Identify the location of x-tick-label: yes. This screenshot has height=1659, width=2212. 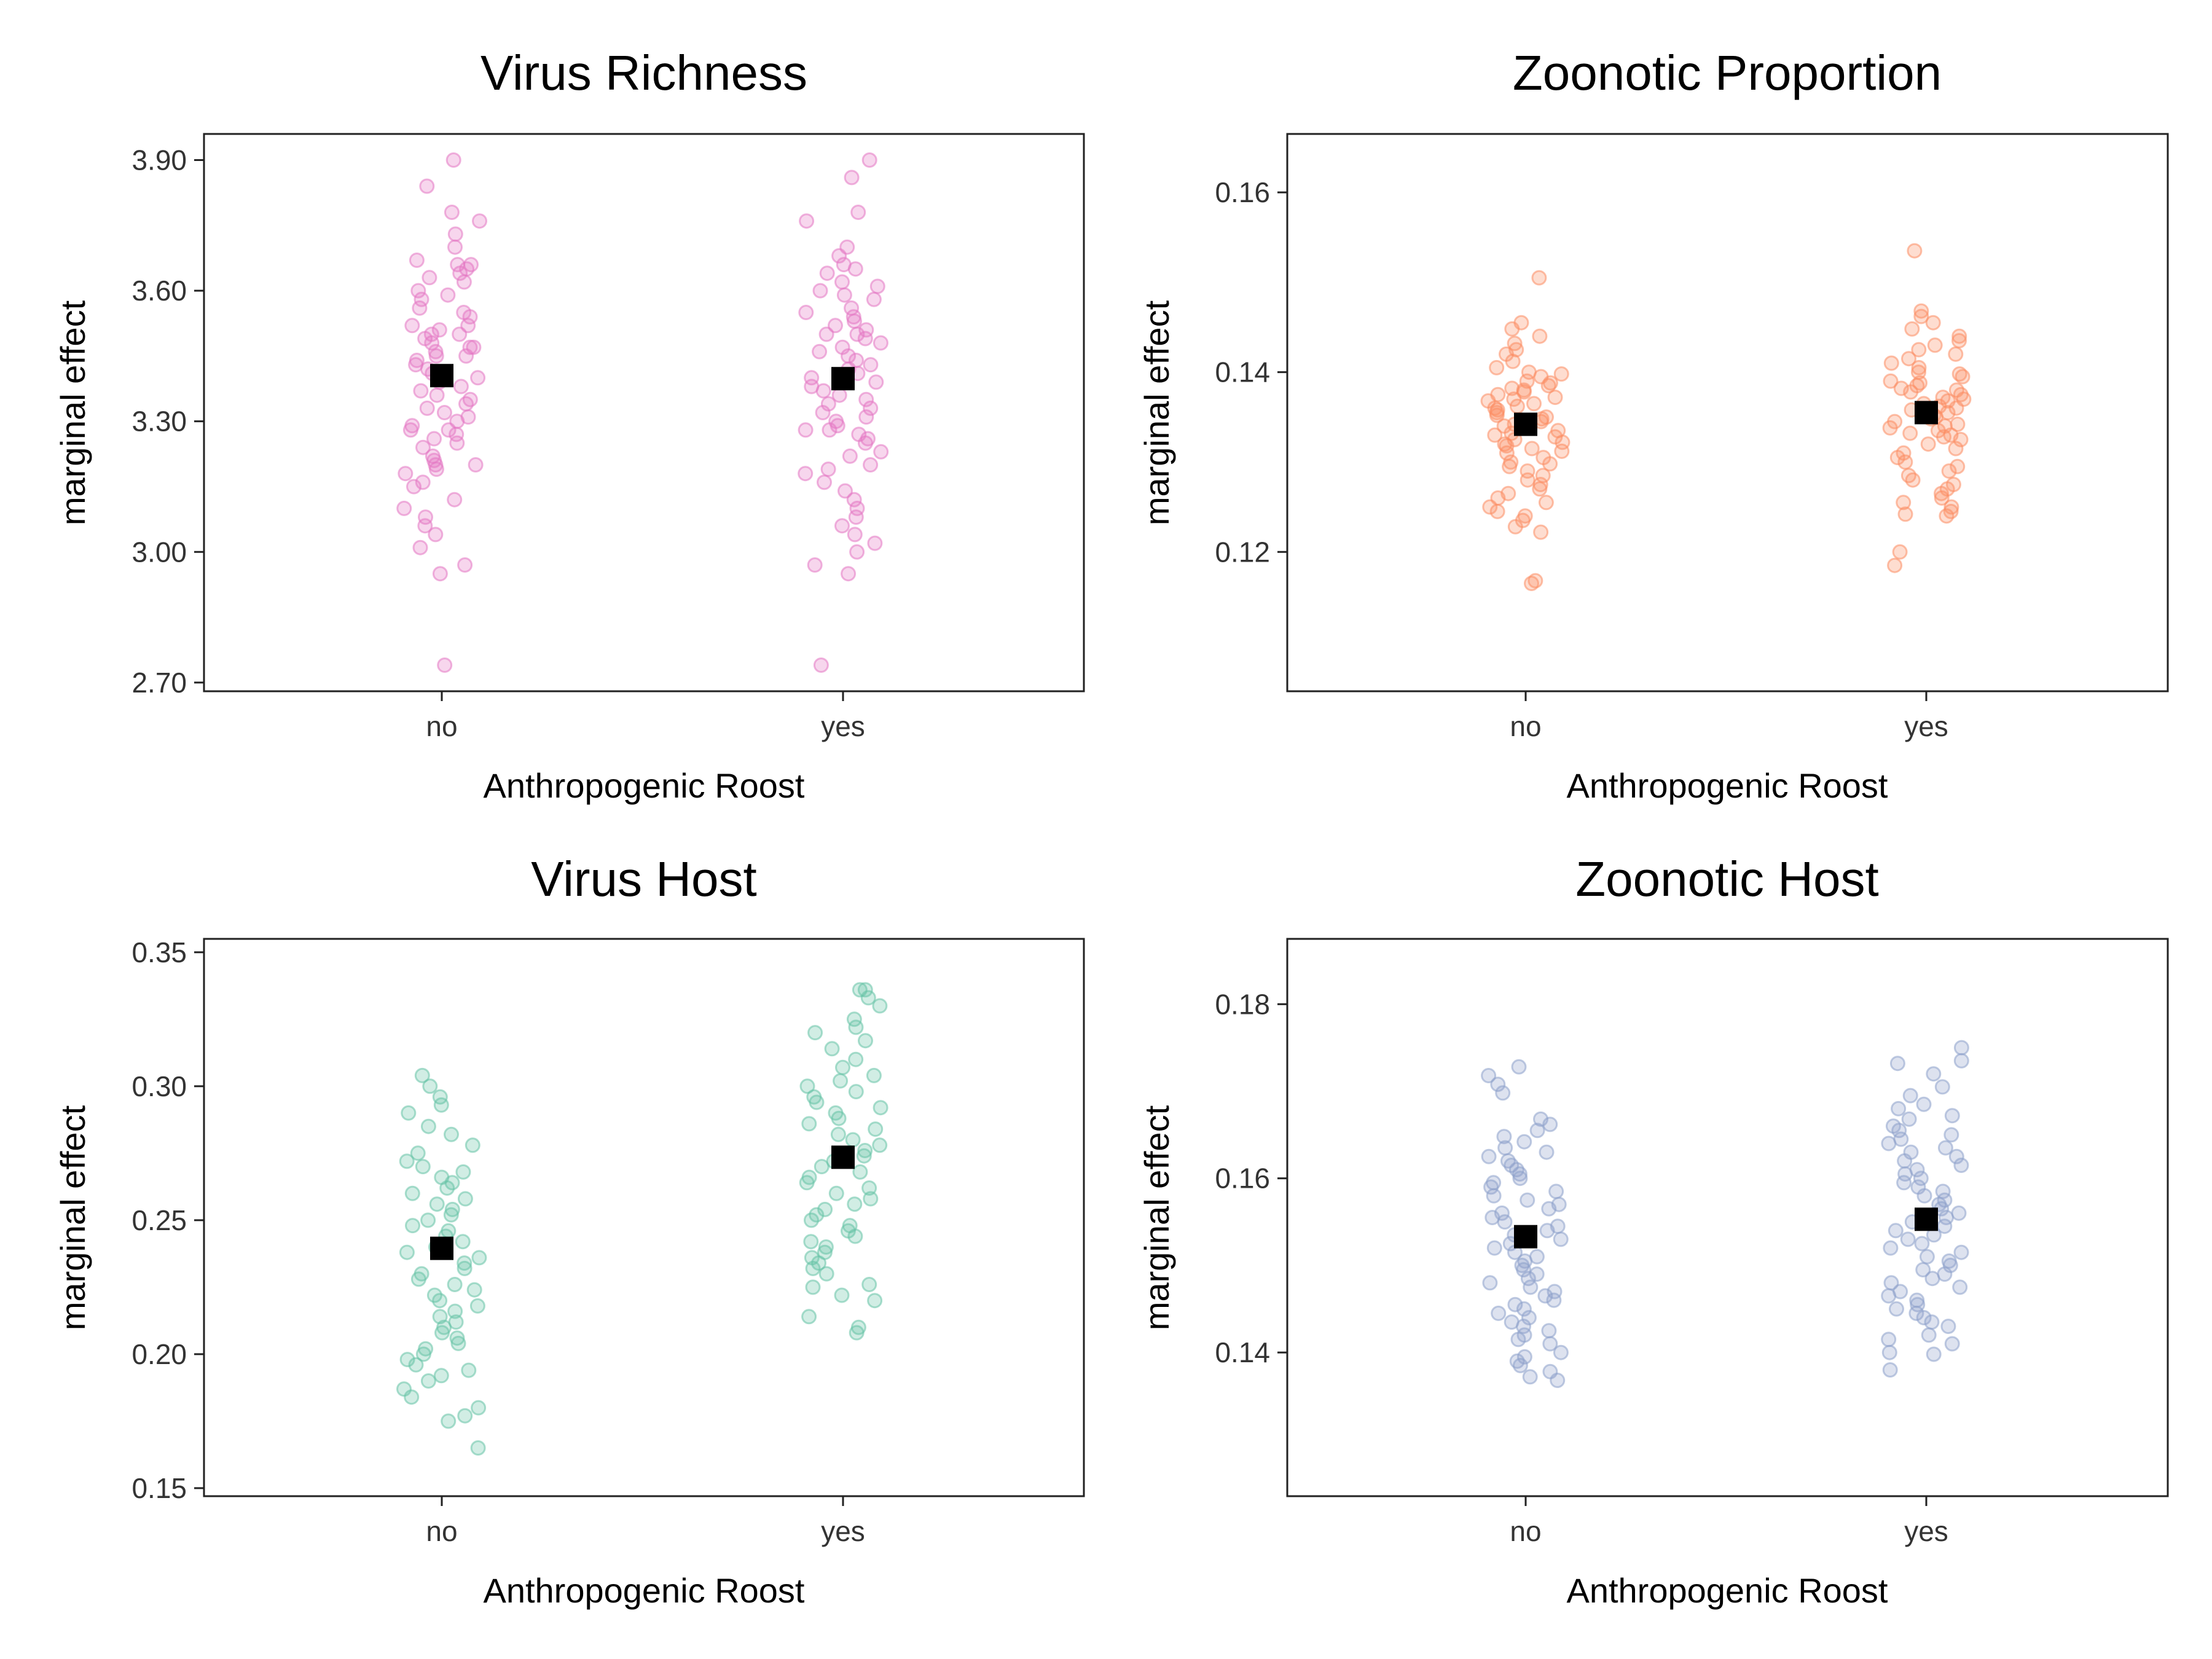
(1926, 726).